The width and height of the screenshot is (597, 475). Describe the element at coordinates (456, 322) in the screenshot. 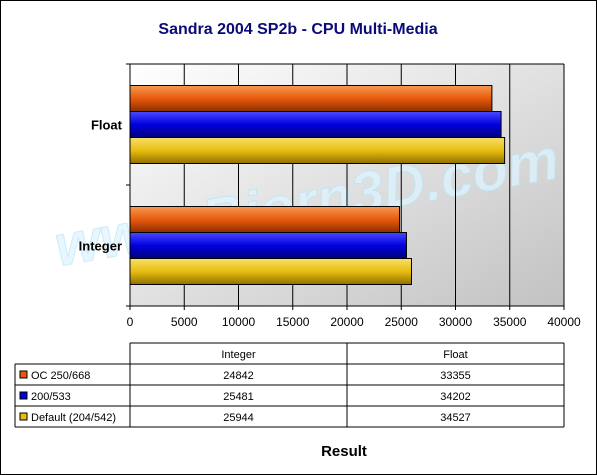

I see `x-tick-label: 30000` at that location.